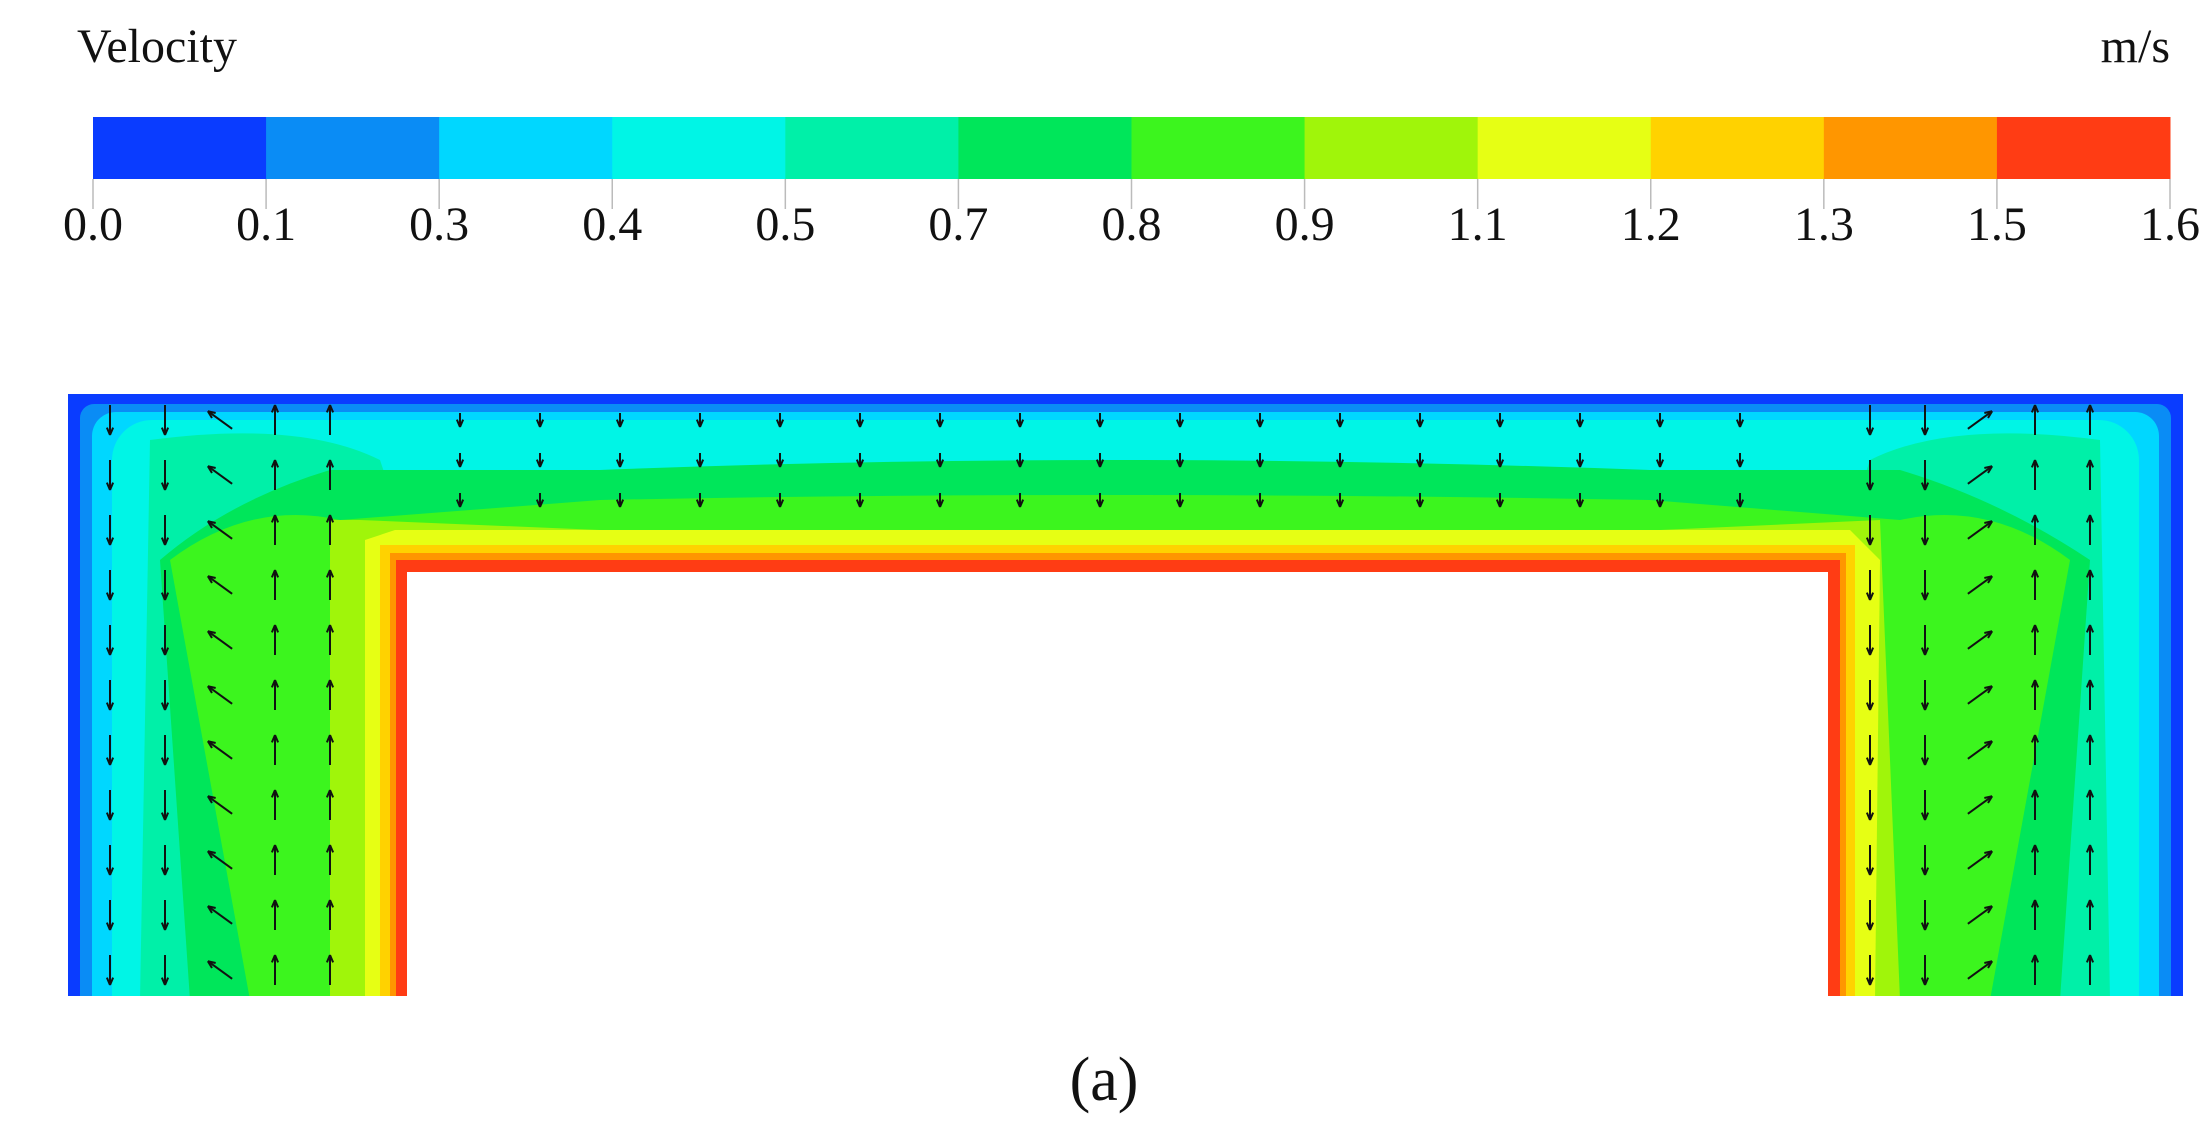 The image size is (2208, 1142). I want to click on tick-label: 0.0, so click(93, 224).